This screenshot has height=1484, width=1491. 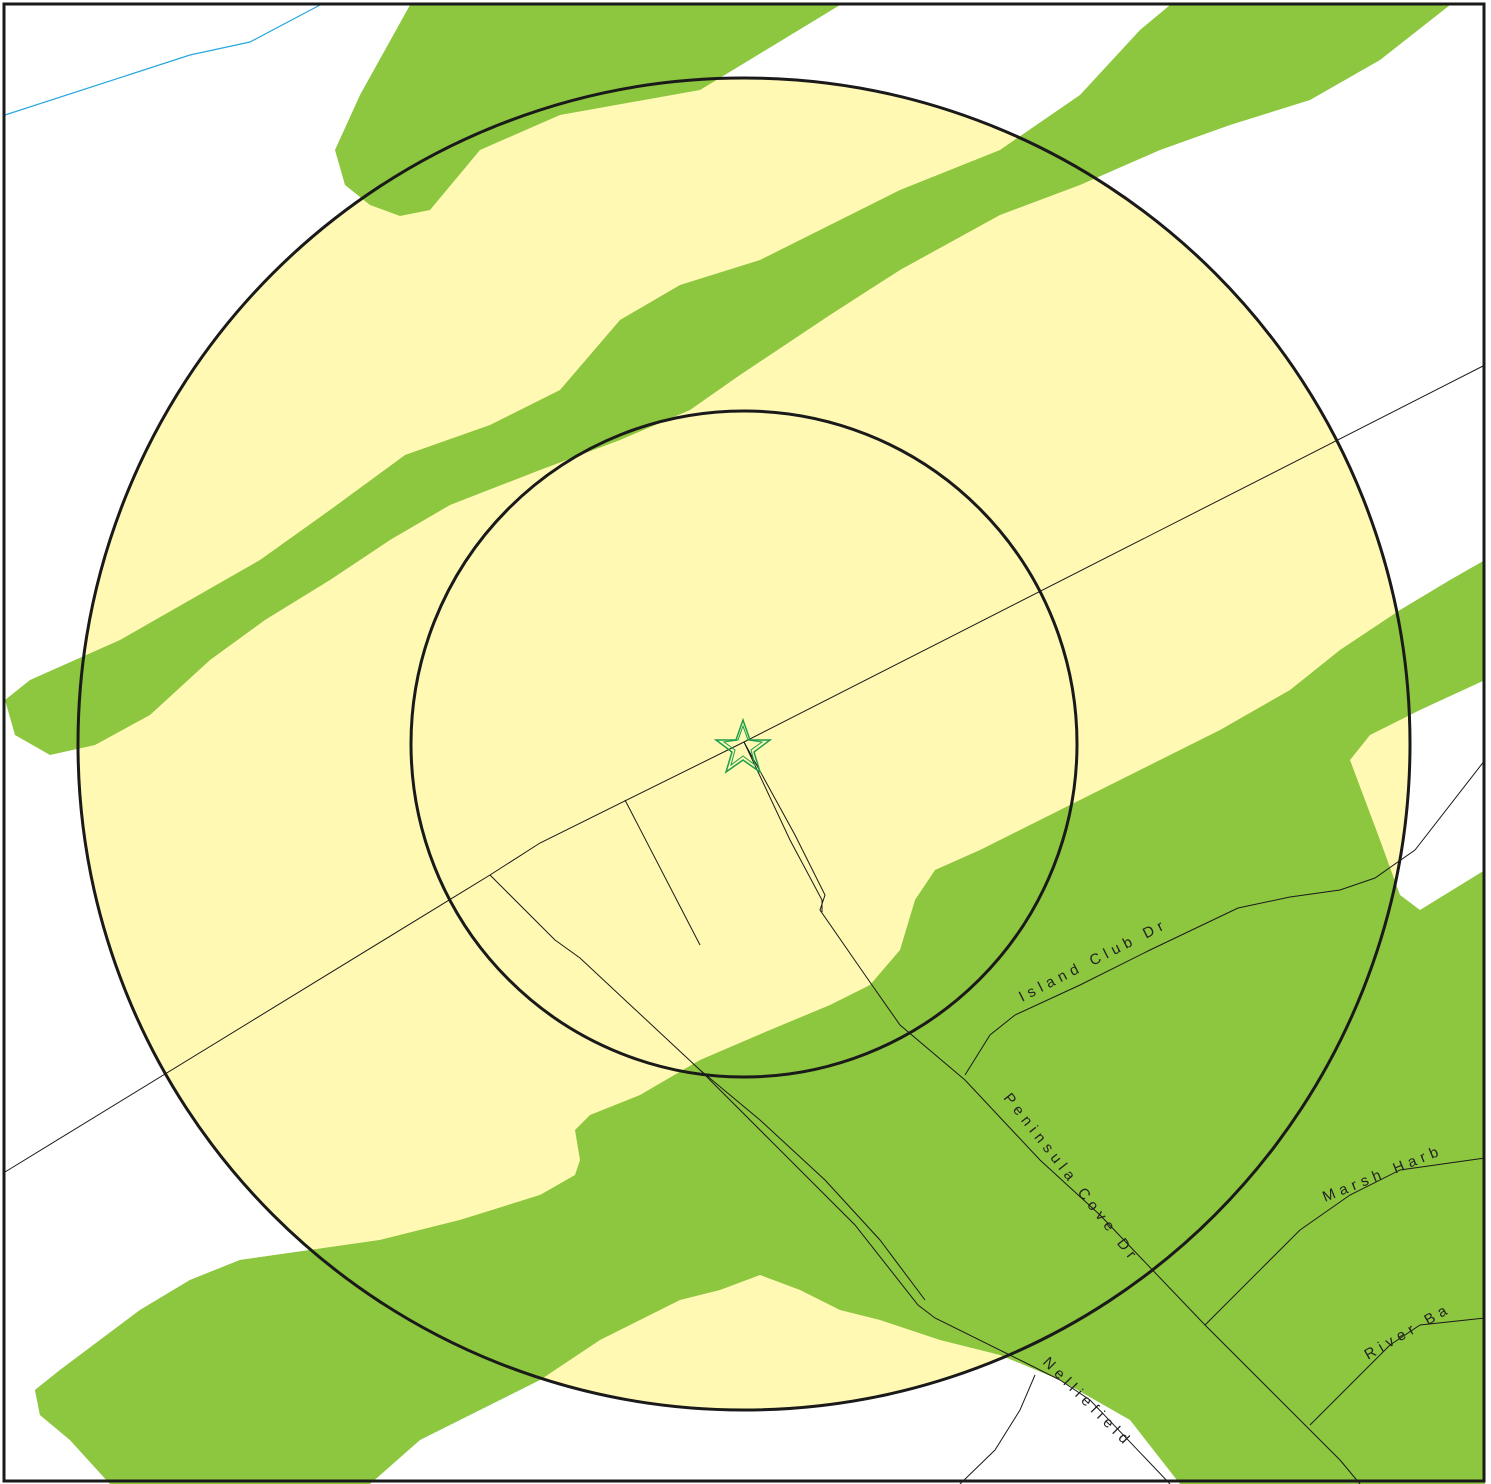 I want to click on road-lower-parallel, so click(x=812, y=1185).